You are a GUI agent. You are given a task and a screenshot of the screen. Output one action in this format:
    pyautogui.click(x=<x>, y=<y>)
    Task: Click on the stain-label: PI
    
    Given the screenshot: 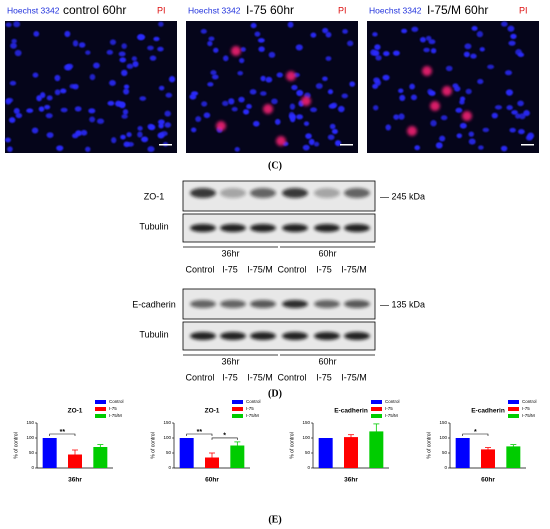 What is the action you would take?
    pyautogui.click(x=342, y=10)
    